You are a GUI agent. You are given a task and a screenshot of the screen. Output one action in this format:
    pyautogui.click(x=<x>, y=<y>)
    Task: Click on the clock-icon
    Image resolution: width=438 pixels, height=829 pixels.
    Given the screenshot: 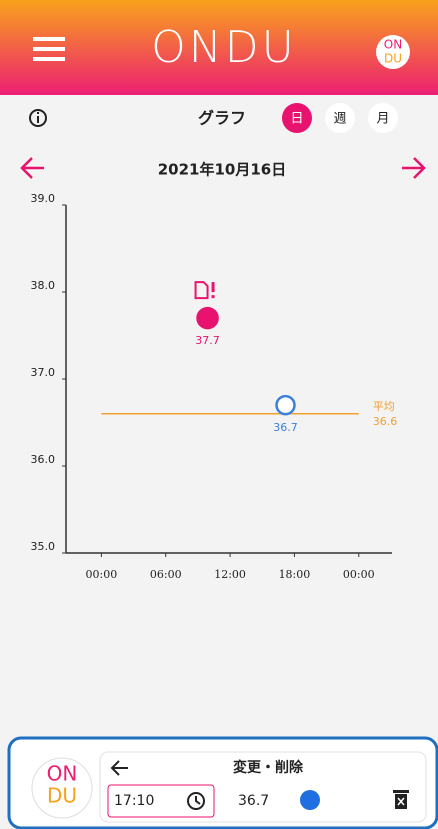 What is the action you would take?
    pyautogui.click(x=196, y=801)
    